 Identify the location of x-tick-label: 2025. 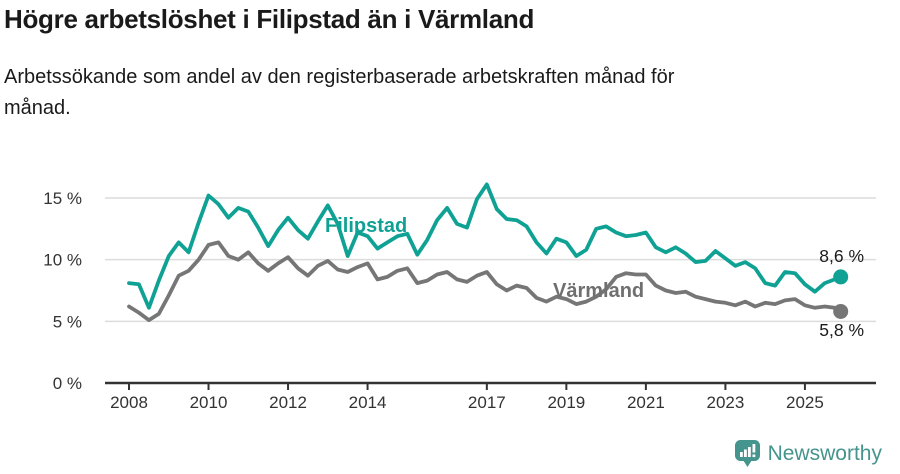
(805, 402).